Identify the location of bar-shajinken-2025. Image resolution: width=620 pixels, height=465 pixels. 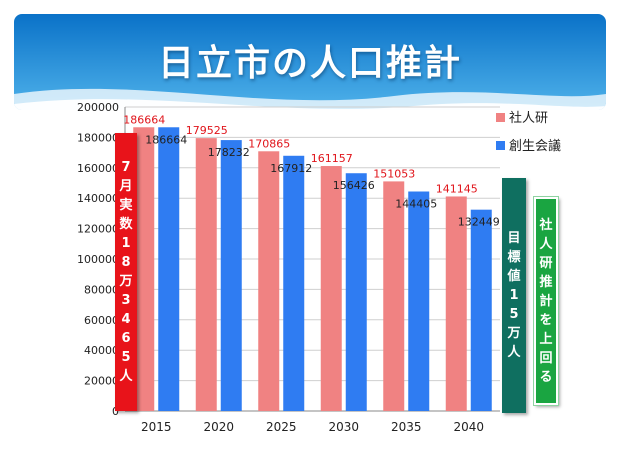
(269, 281).